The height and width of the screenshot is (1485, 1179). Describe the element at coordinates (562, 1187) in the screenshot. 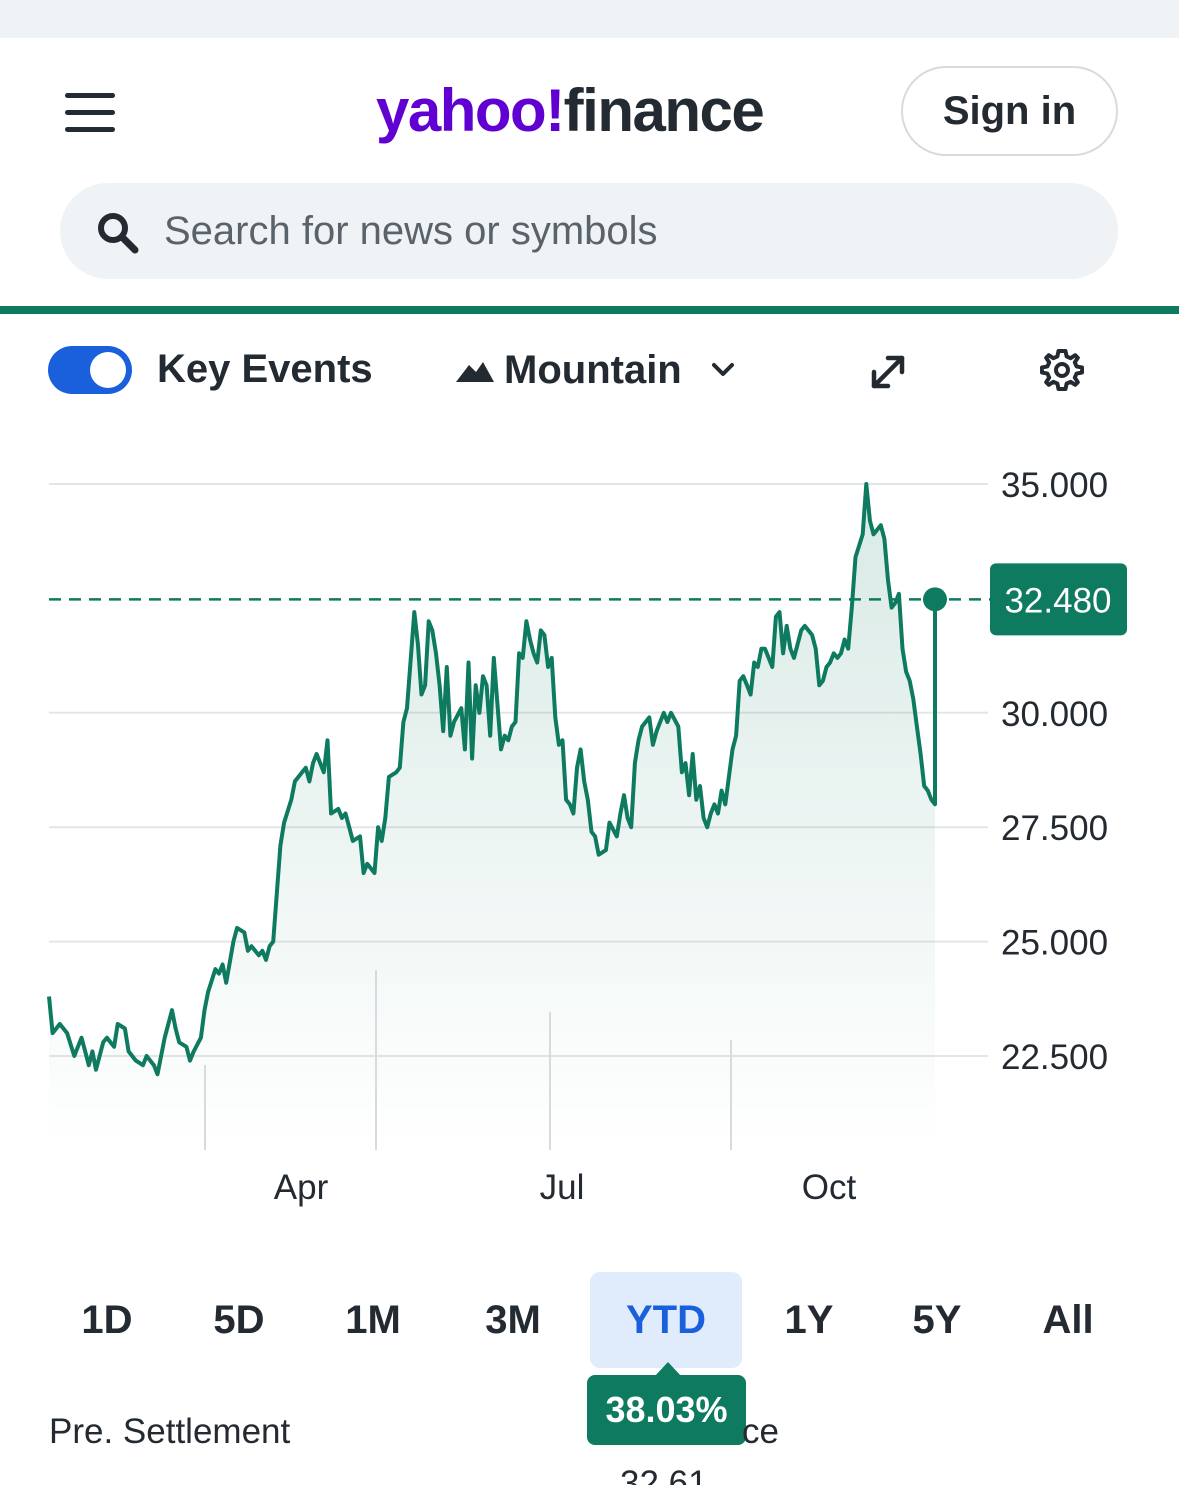

I see `x-tick-label: Jul` at that location.